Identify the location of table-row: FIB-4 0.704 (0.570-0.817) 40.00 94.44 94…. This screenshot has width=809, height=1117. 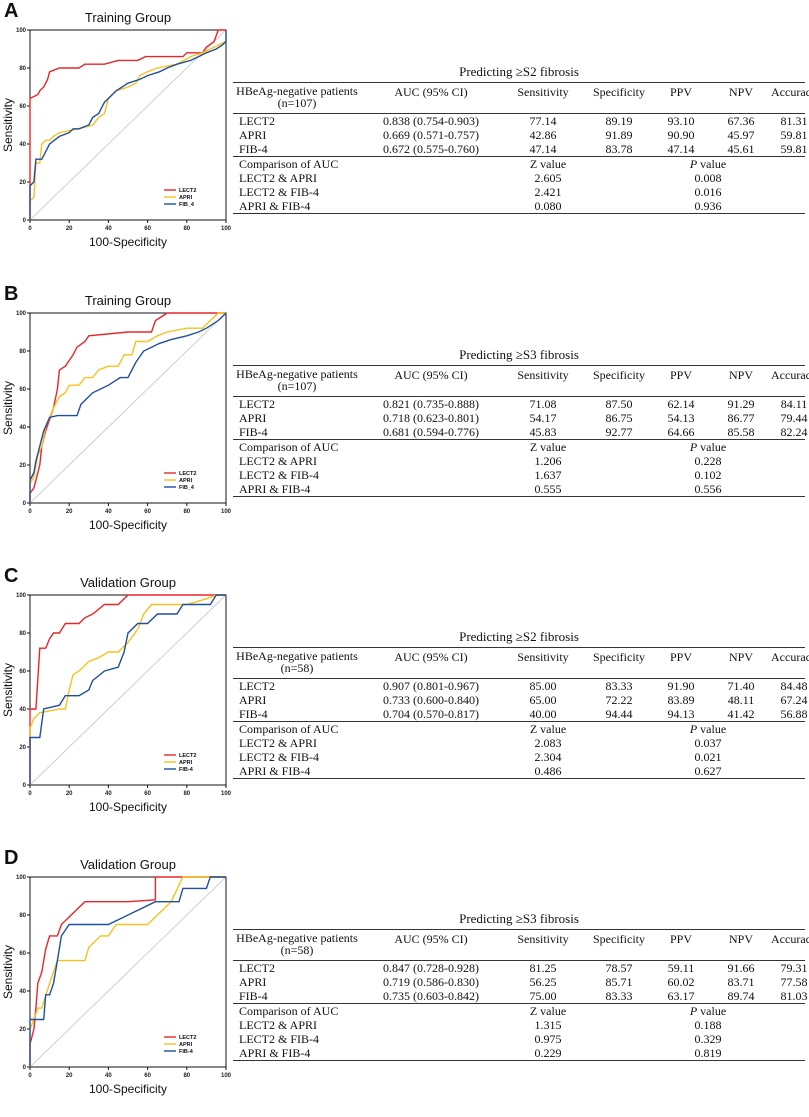
(520, 714).